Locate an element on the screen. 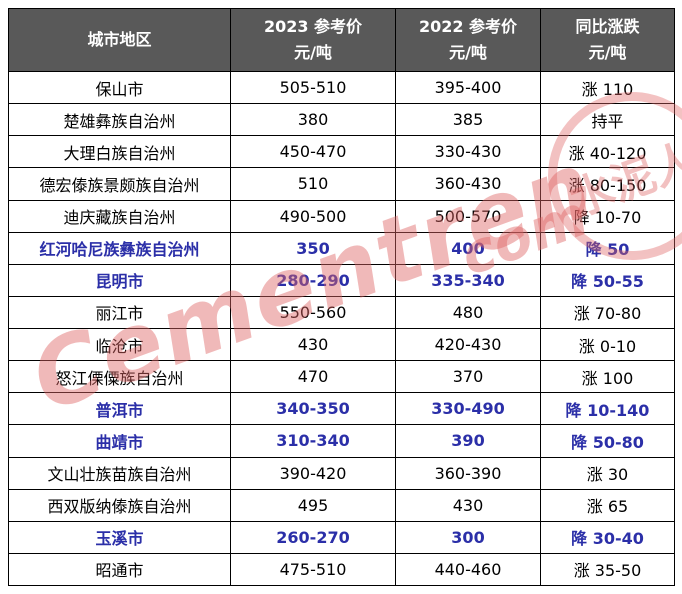 This screenshot has height=594, width=682. price-2022-cell: 395-400 is located at coordinates (468, 87).